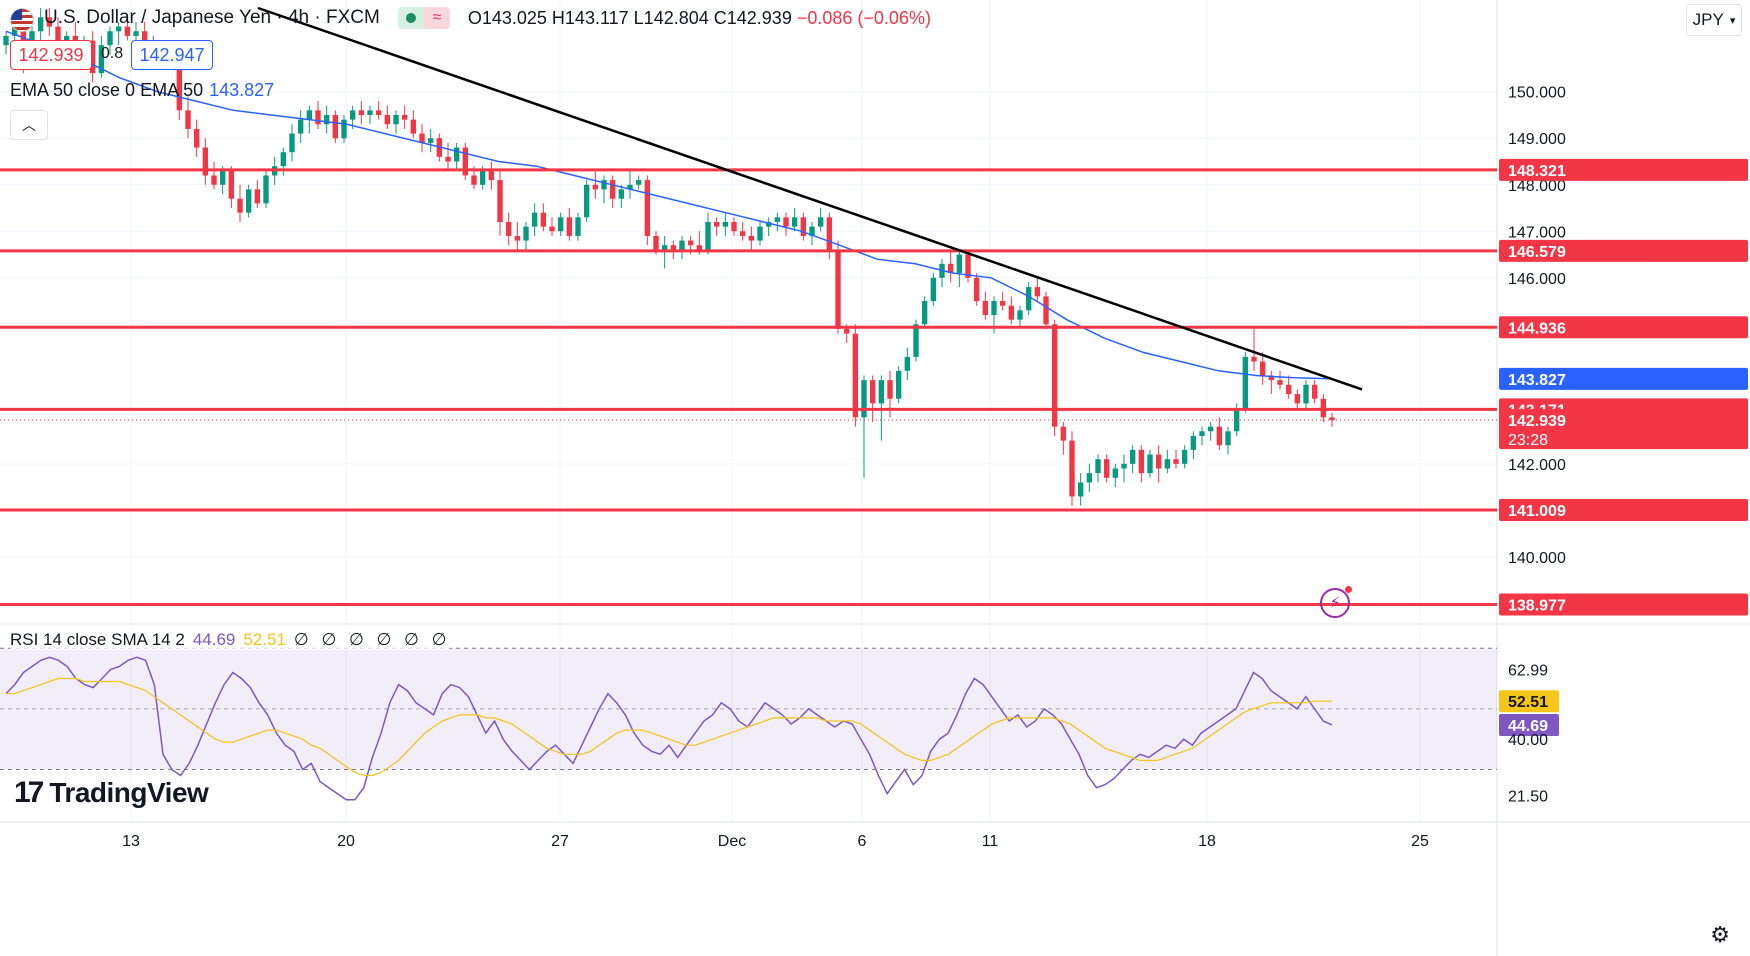 This screenshot has width=1750, height=956. What do you see at coordinates (172, 55) in the screenshot?
I see `buy-button: 142.947` at bounding box center [172, 55].